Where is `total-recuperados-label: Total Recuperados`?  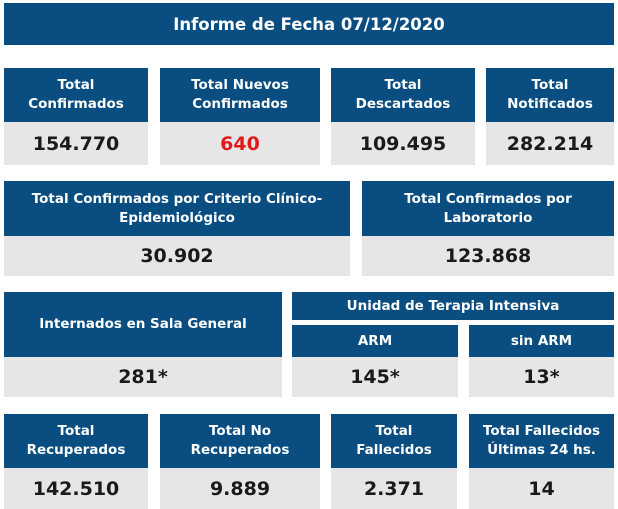 total-recuperados-label: Total Recuperados is located at coordinates (76, 441).